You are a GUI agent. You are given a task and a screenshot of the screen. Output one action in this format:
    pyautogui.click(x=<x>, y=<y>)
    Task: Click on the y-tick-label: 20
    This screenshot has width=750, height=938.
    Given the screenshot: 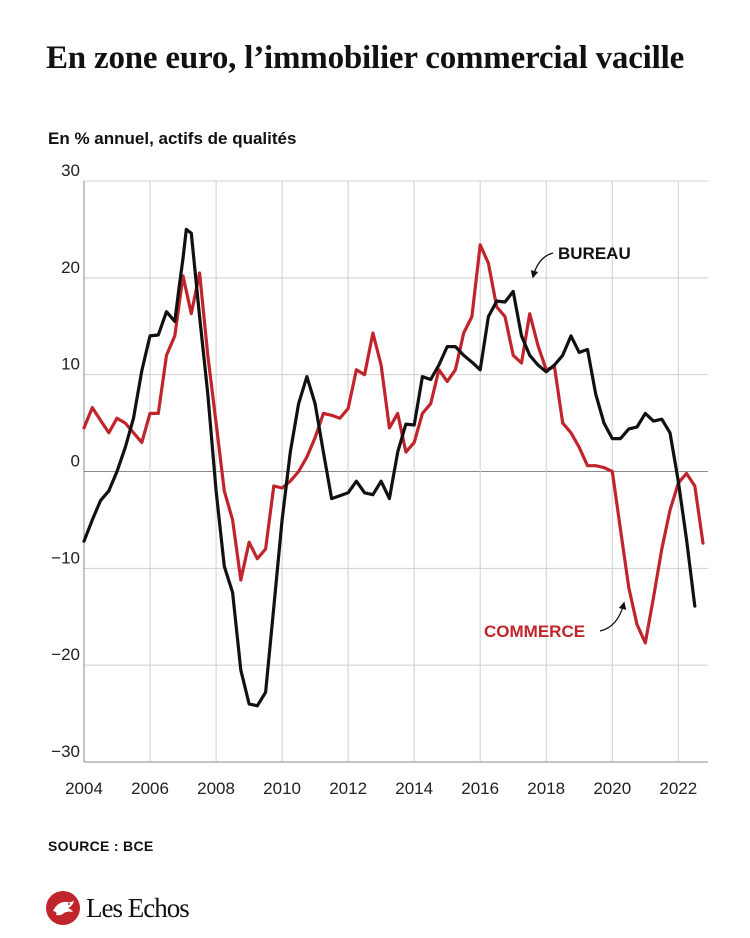 What is the action you would take?
    pyautogui.click(x=70, y=267)
    